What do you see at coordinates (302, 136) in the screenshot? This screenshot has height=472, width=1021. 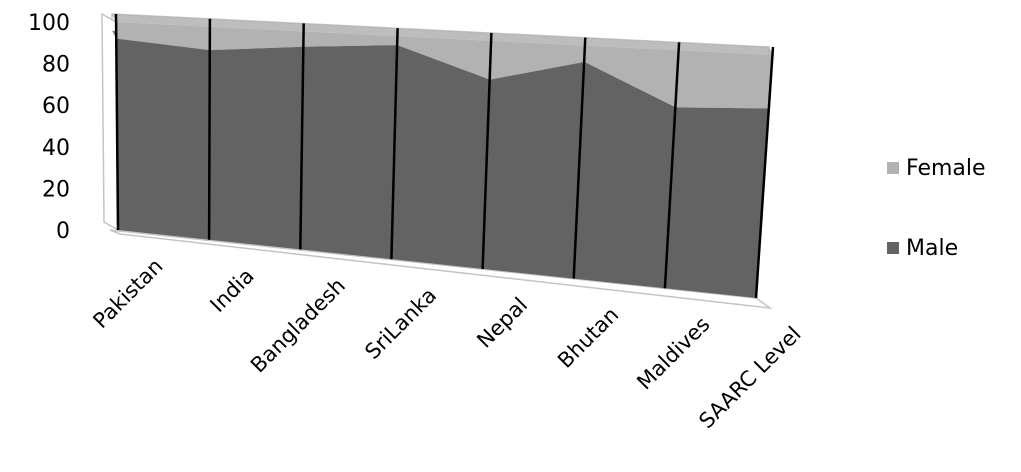 I see `divider-bangladesh` at bounding box center [302, 136].